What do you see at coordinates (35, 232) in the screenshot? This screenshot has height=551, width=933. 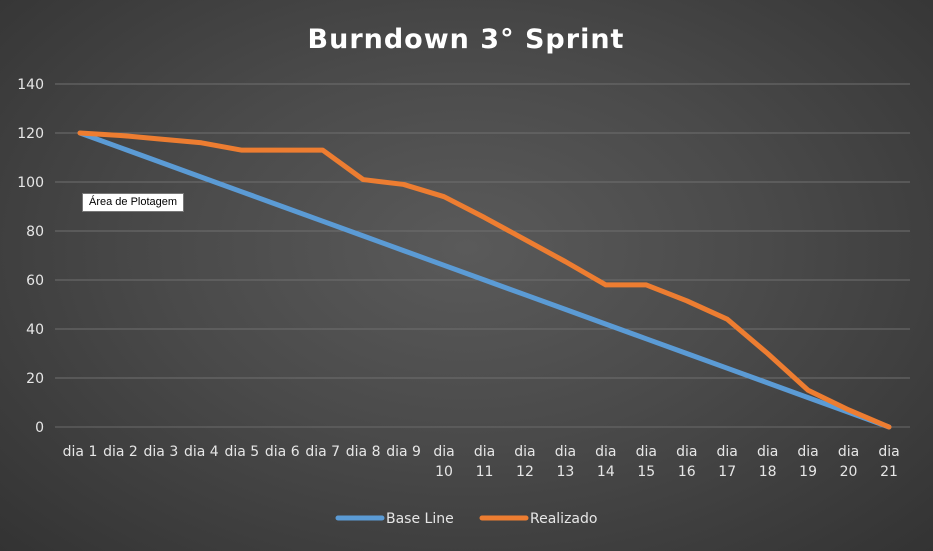 I see `y-tick-label: 80` at bounding box center [35, 232].